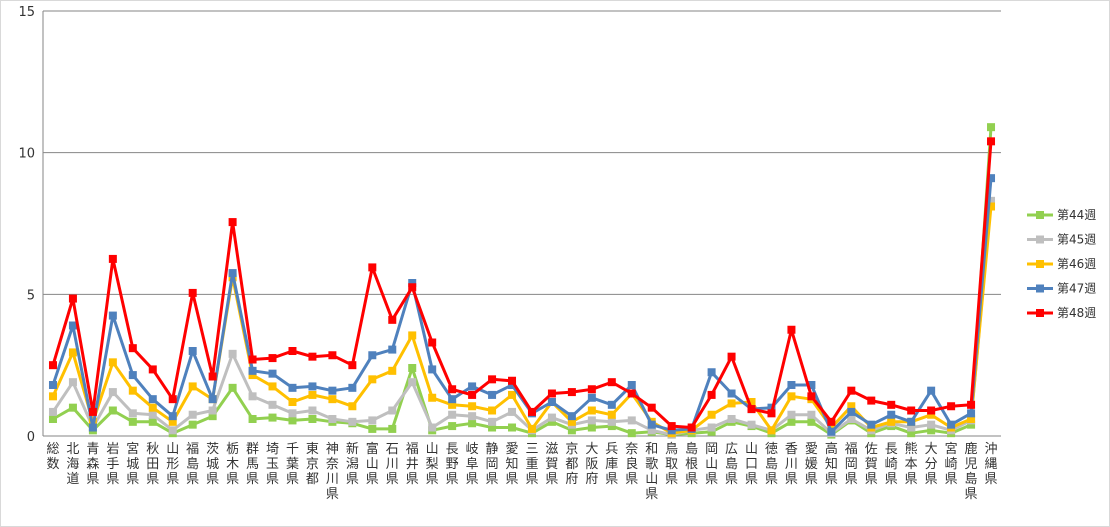  I want to click on x-tick-label: 茨城県, so click(212, 464).